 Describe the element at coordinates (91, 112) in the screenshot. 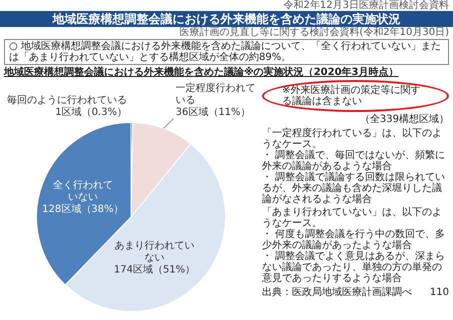

I see `data-label: 1区域（0.3%）` at that location.